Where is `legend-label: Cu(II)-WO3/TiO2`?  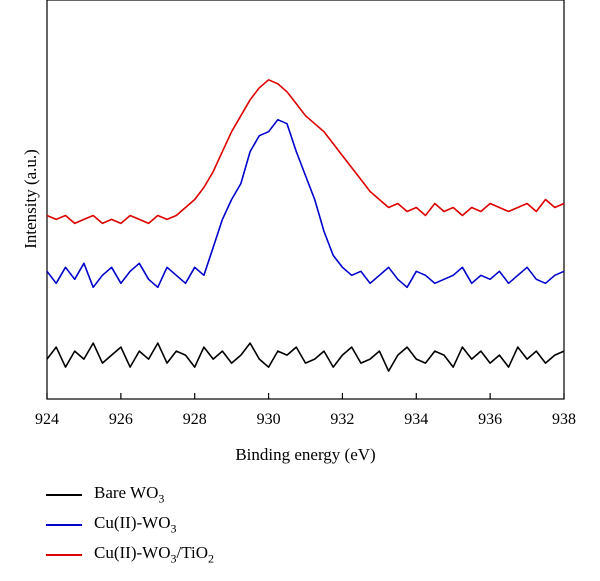 legend-label: Cu(II)-WO3/TiO2 is located at coordinates (154, 554).